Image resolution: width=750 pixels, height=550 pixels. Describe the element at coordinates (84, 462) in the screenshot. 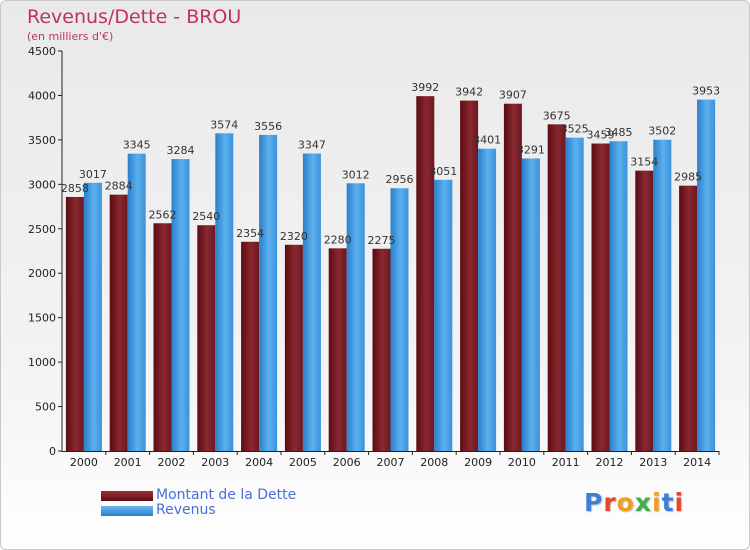

I see `x-tick-label: 2000` at that location.